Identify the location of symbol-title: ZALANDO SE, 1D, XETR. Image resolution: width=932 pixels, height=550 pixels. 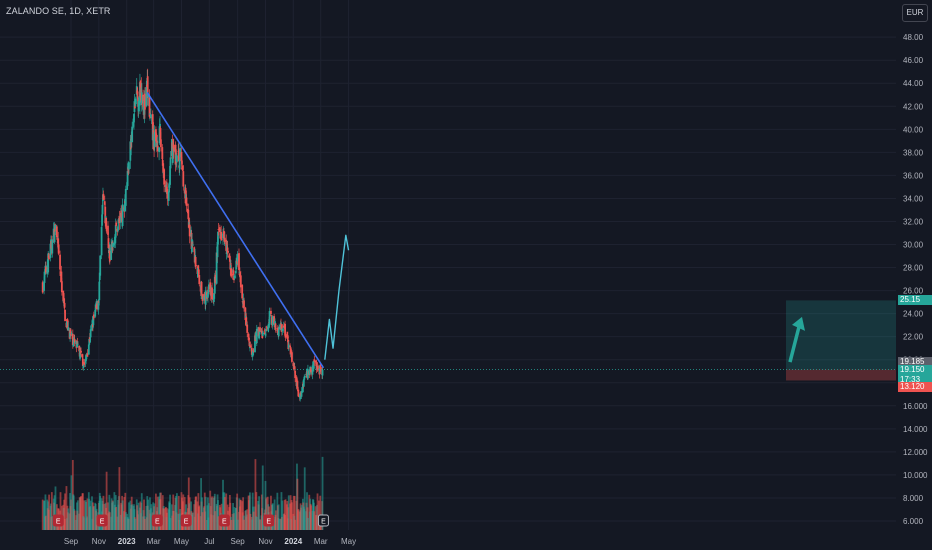
(58, 11).